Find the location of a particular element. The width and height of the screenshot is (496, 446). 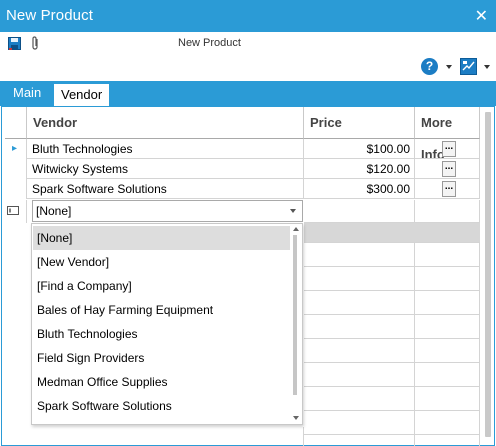

dropdown-option-new-vendor: [New Vendor] is located at coordinates (73, 262).